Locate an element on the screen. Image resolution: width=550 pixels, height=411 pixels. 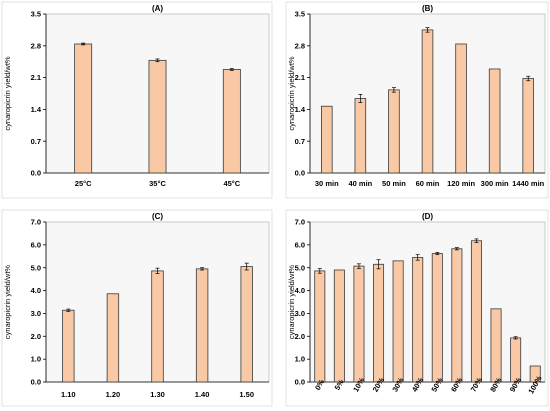
x-tick-label: 35°C is located at coordinates (157, 183).